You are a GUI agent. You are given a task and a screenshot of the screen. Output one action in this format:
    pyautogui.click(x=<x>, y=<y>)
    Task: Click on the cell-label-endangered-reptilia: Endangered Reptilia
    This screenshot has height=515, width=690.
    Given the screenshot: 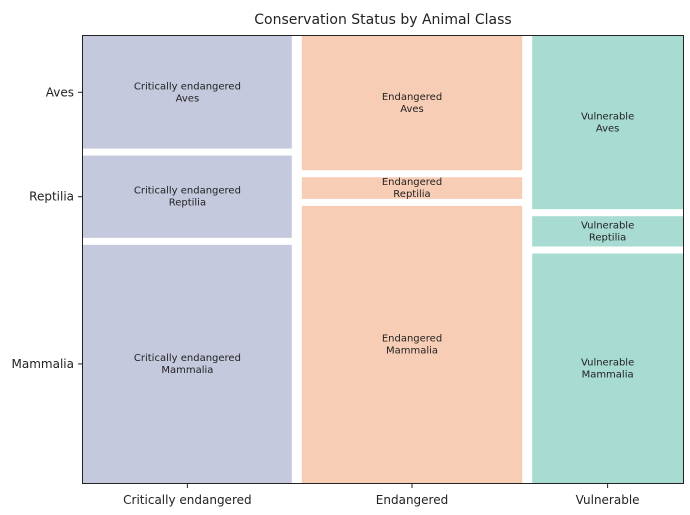 What is the action you would take?
    pyautogui.click(x=412, y=188)
    